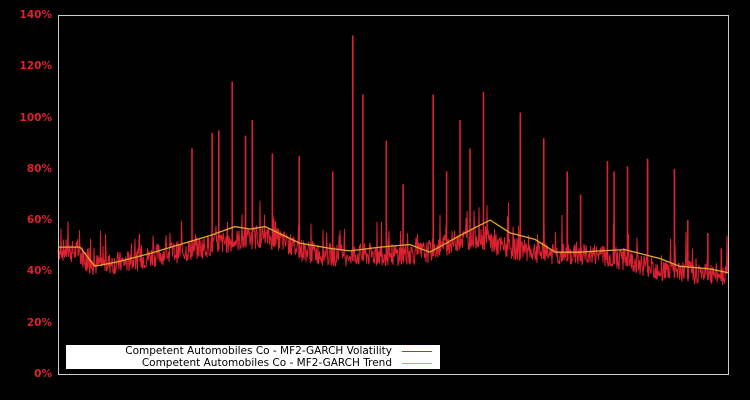 The height and width of the screenshot is (400, 750). What do you see at coordinates (35, 117) in the screenshot?
I see `y-tick-label: 100%` at bounding box center [35, 117].